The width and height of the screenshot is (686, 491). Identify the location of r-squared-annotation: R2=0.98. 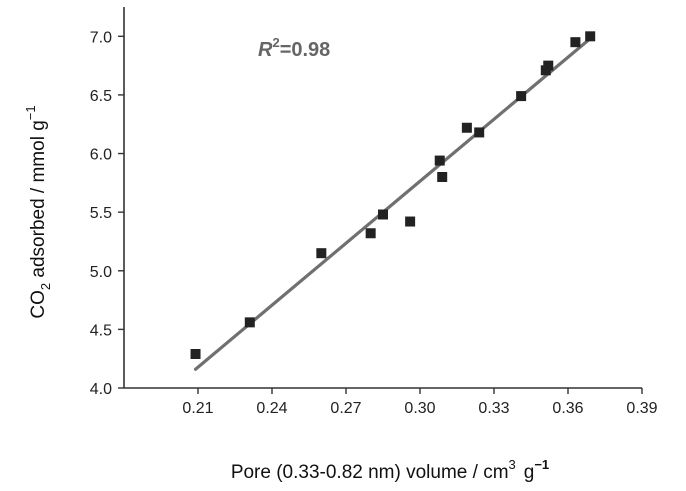
(294, 48).